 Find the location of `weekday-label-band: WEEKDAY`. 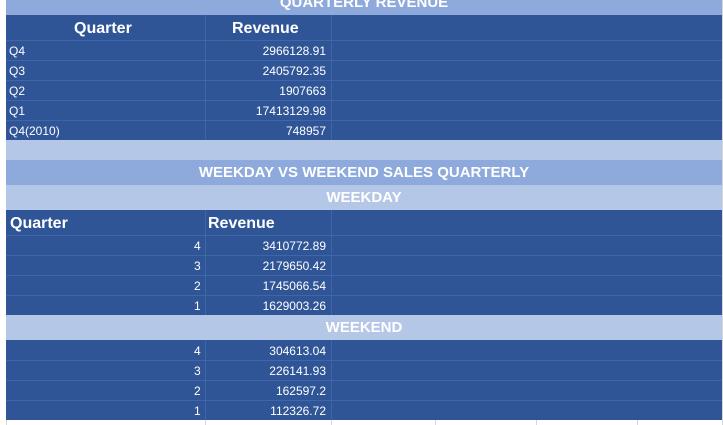

weekday-label-band: WEEKDAY is located at coordinates (364, 197).